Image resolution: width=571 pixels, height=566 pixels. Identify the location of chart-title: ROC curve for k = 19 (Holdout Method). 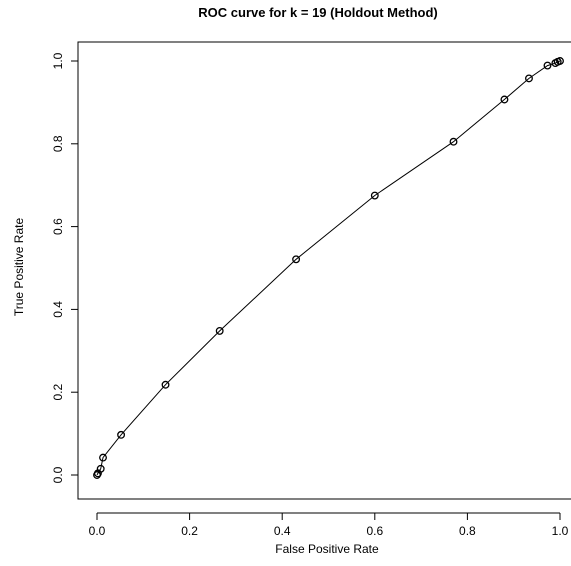
(317, 12).